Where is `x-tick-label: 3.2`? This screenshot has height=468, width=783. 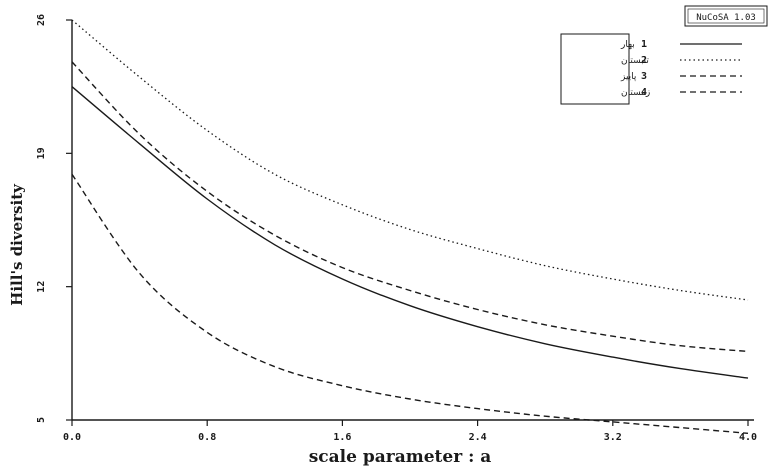
x-tick-label: 3.2 is located at coordinates (613, 437).